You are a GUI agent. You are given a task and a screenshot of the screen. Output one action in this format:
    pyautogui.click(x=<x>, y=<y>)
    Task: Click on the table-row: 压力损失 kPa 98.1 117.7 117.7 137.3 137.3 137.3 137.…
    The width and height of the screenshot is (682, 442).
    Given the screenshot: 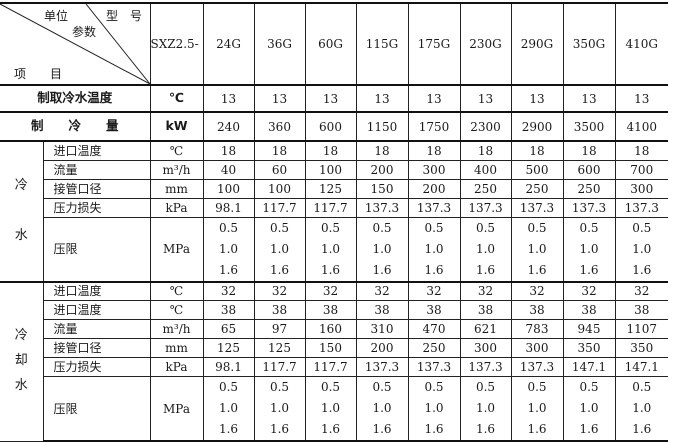 What is the action you would take?
    pyautogui.click(x=334, y=367)
    